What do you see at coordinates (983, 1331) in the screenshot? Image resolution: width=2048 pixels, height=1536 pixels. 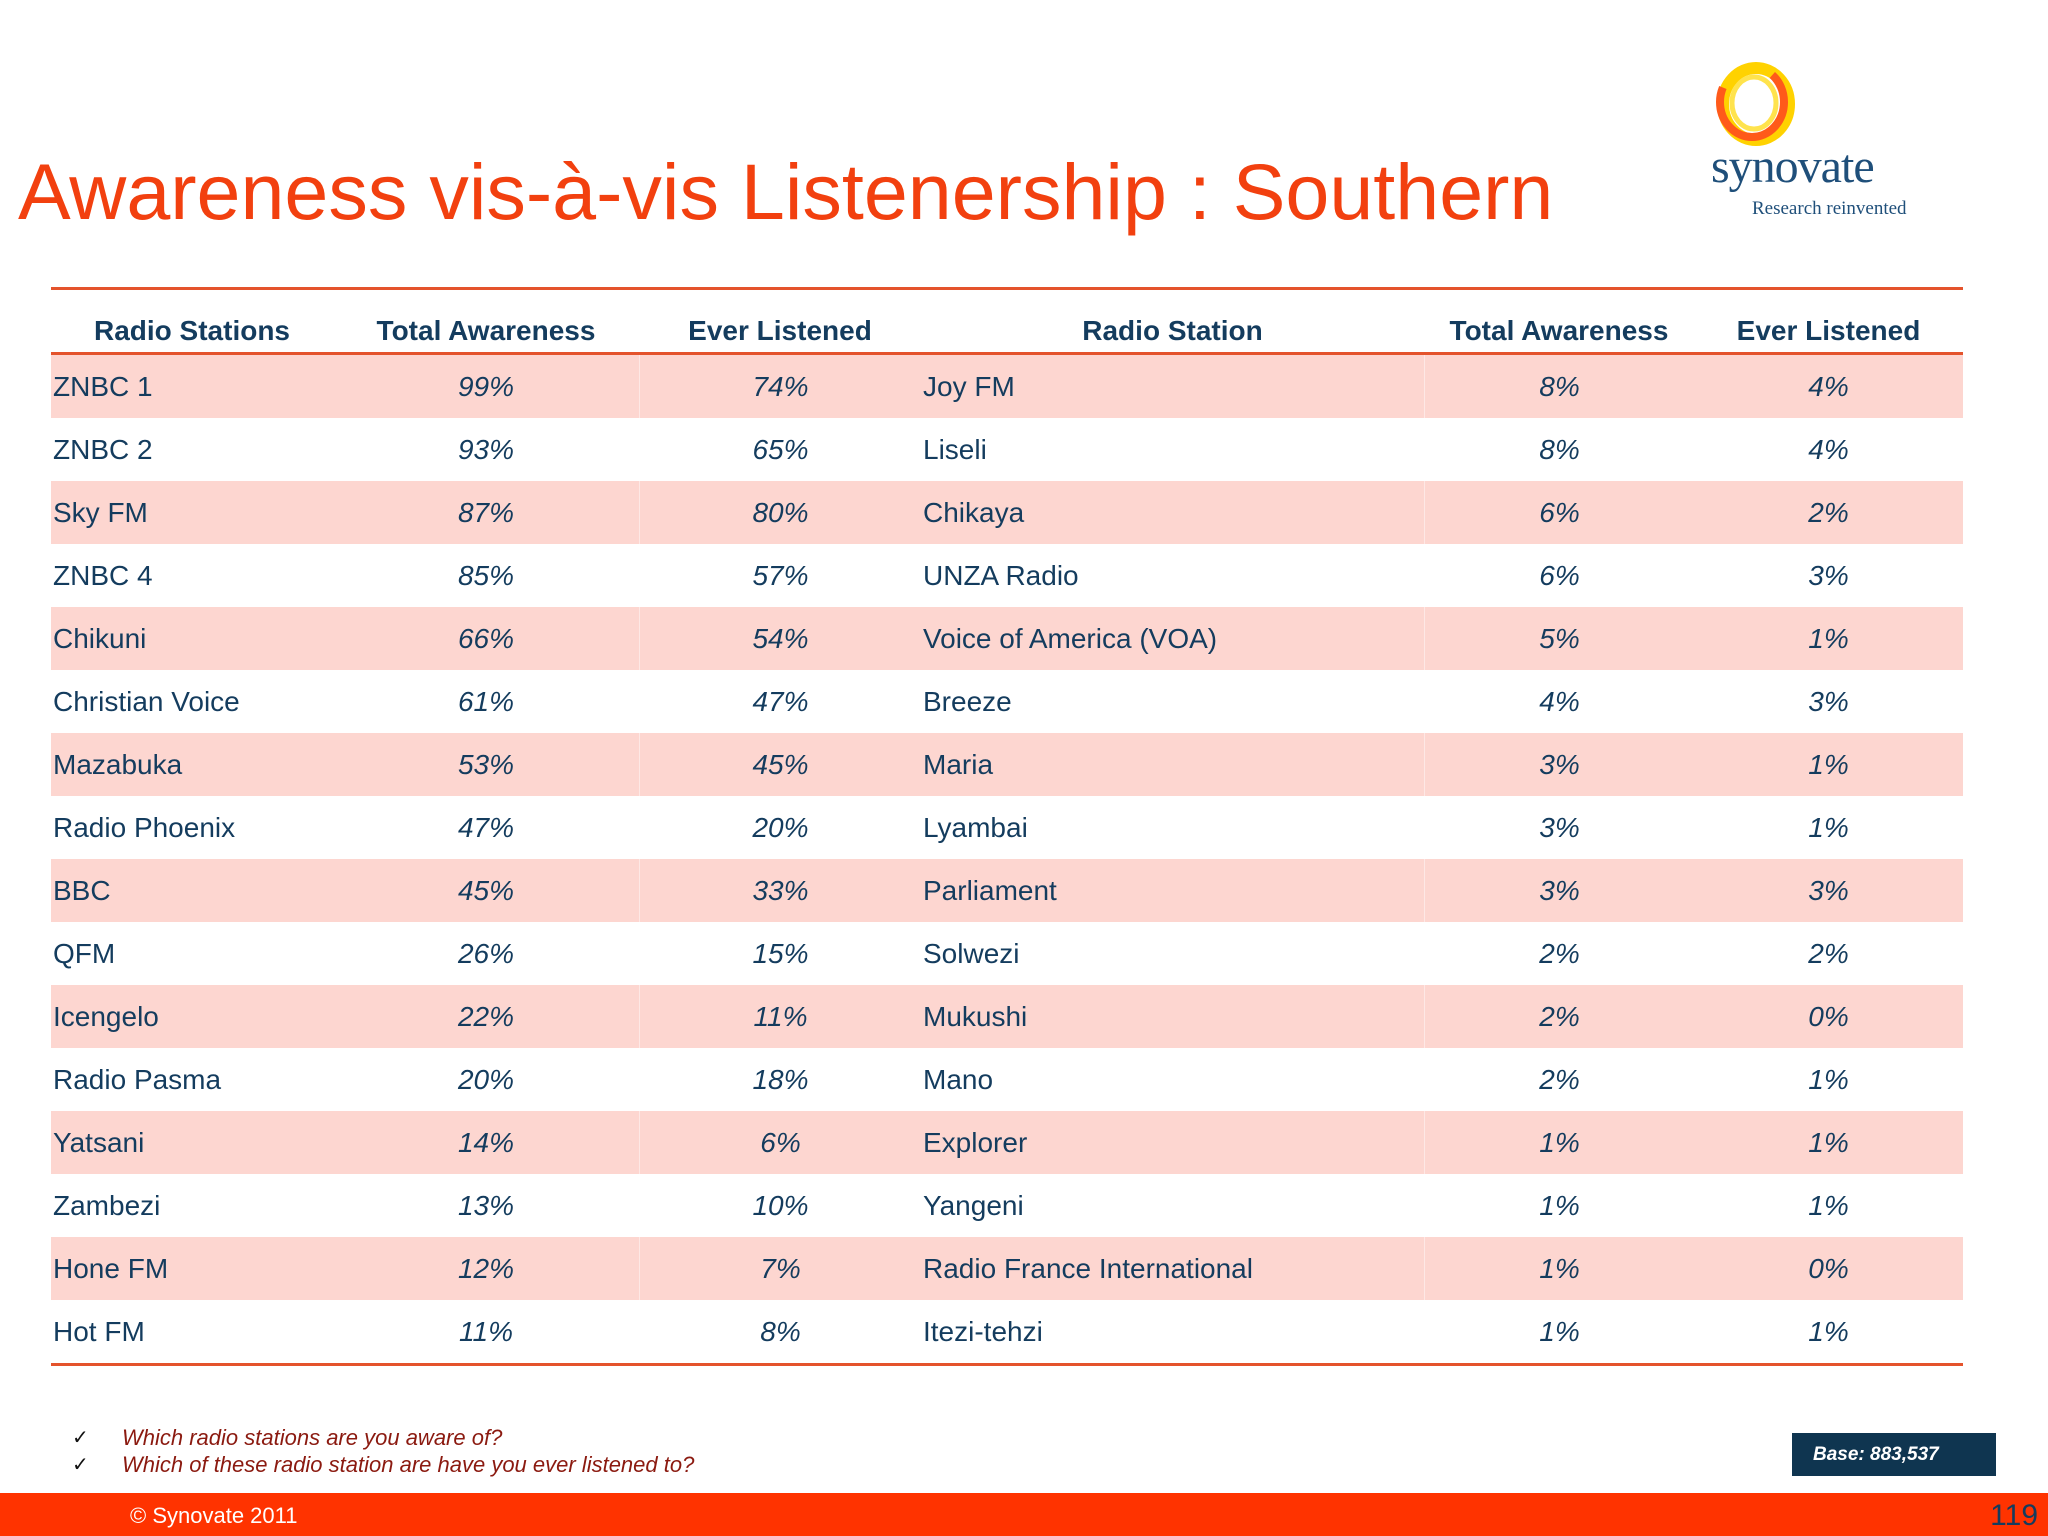 I see `station-name-2: Itezi-tehzi` at bounding box center [983, 1331].